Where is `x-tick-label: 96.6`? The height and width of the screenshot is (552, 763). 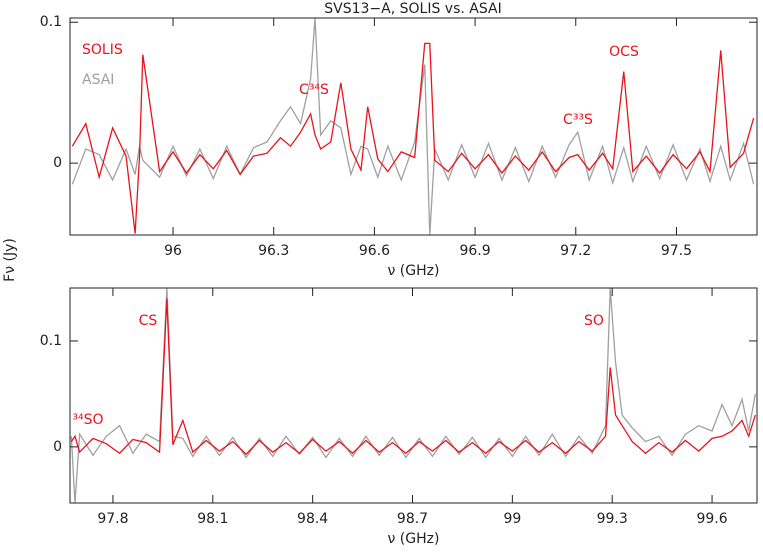
x-tick-label: 96.6 is located at coordinates (374, 251).